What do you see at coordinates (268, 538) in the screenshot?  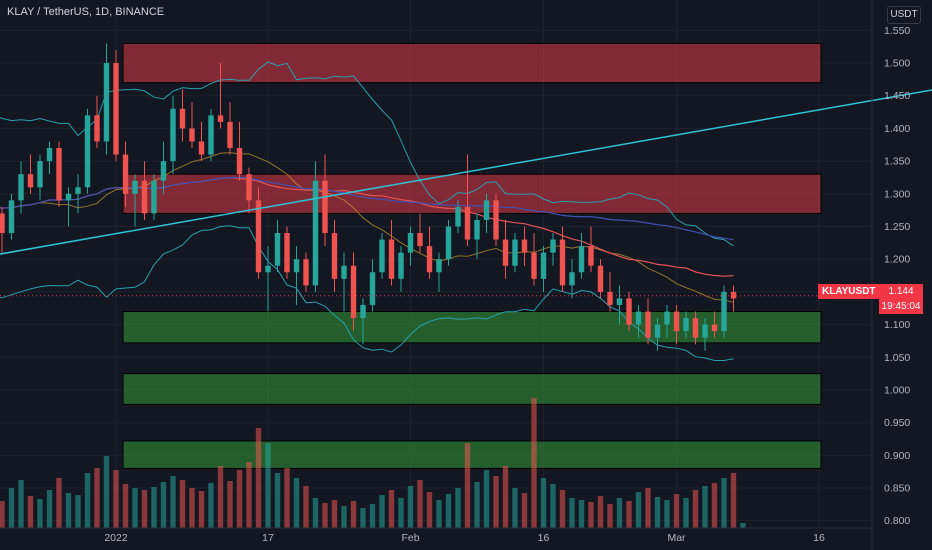 I see `x-tick-label: 17` at bounding box center [268, 538].